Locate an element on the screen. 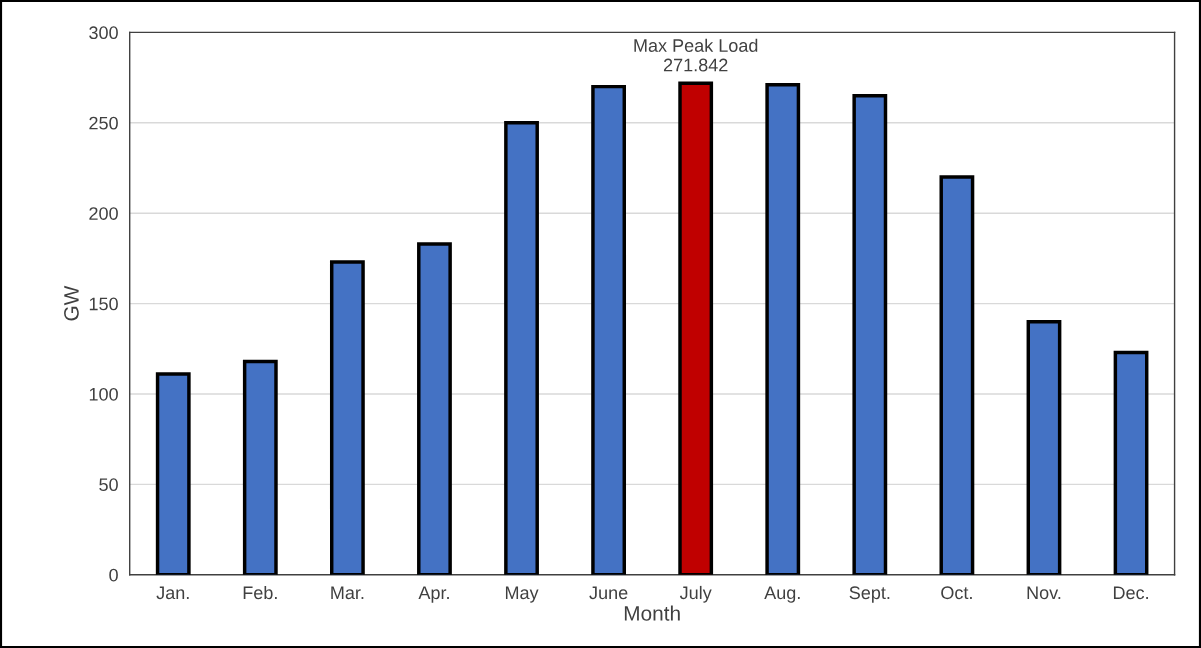 Image resolution: width=1201 pixels, height=648 pixels. x-tick-label: Jan. is located at coordinates (172, 593).